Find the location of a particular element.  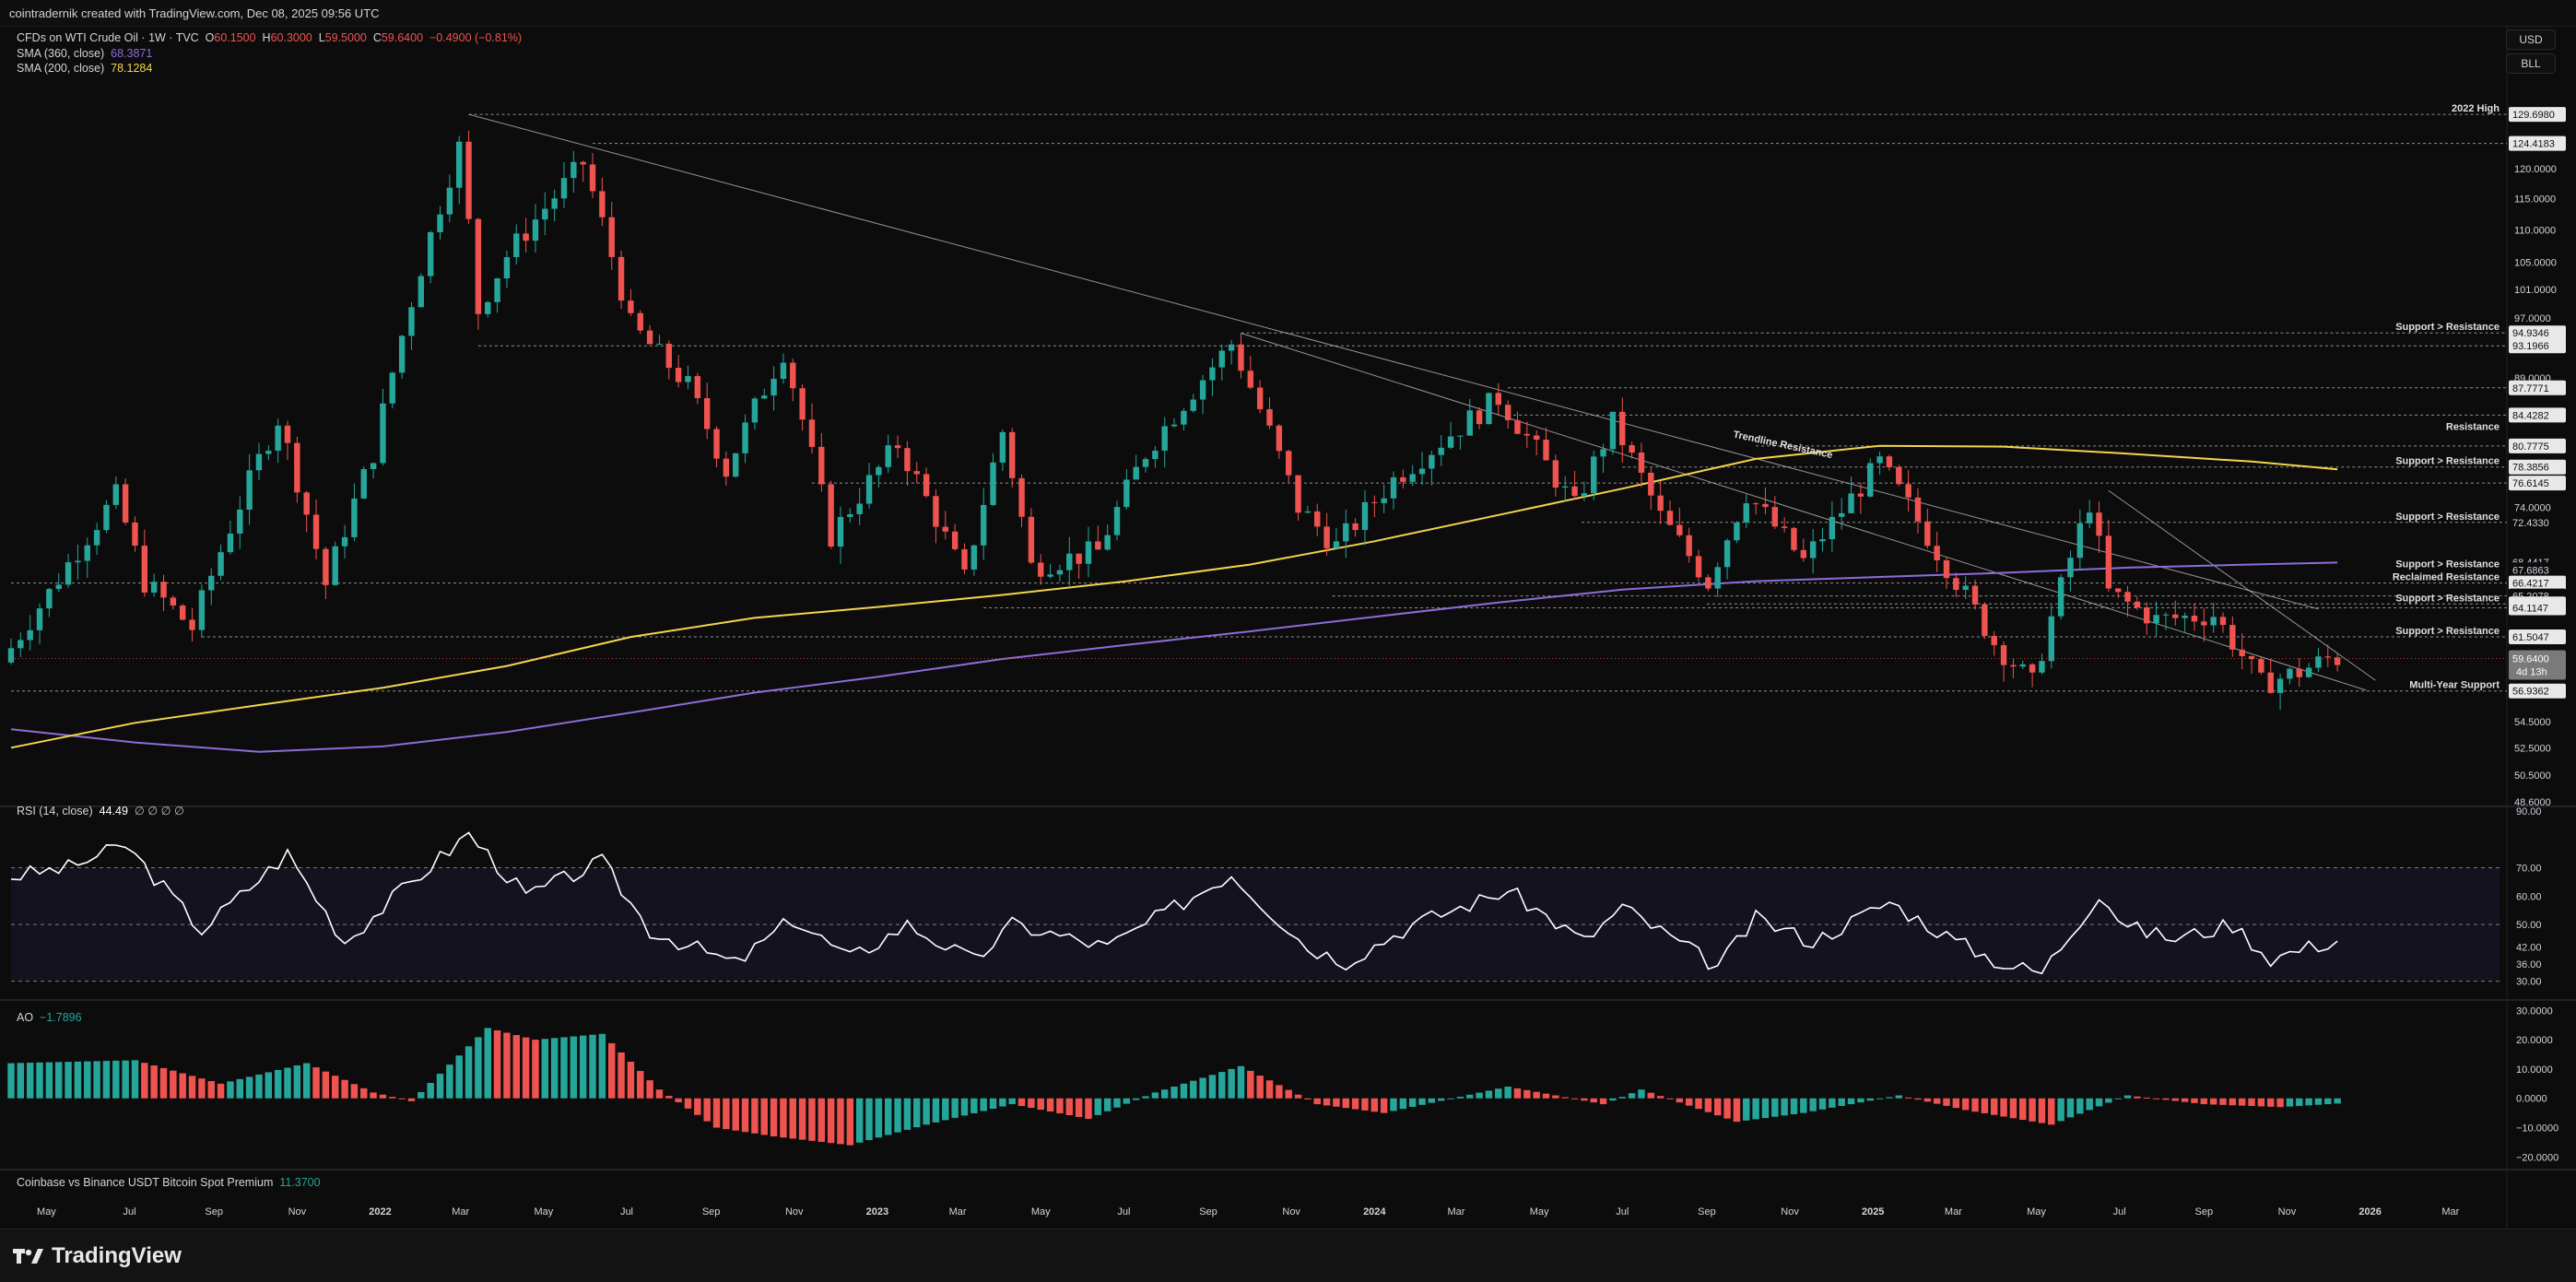

ao-legend: AO −1.7896 is located at coordinates (49, 1018).